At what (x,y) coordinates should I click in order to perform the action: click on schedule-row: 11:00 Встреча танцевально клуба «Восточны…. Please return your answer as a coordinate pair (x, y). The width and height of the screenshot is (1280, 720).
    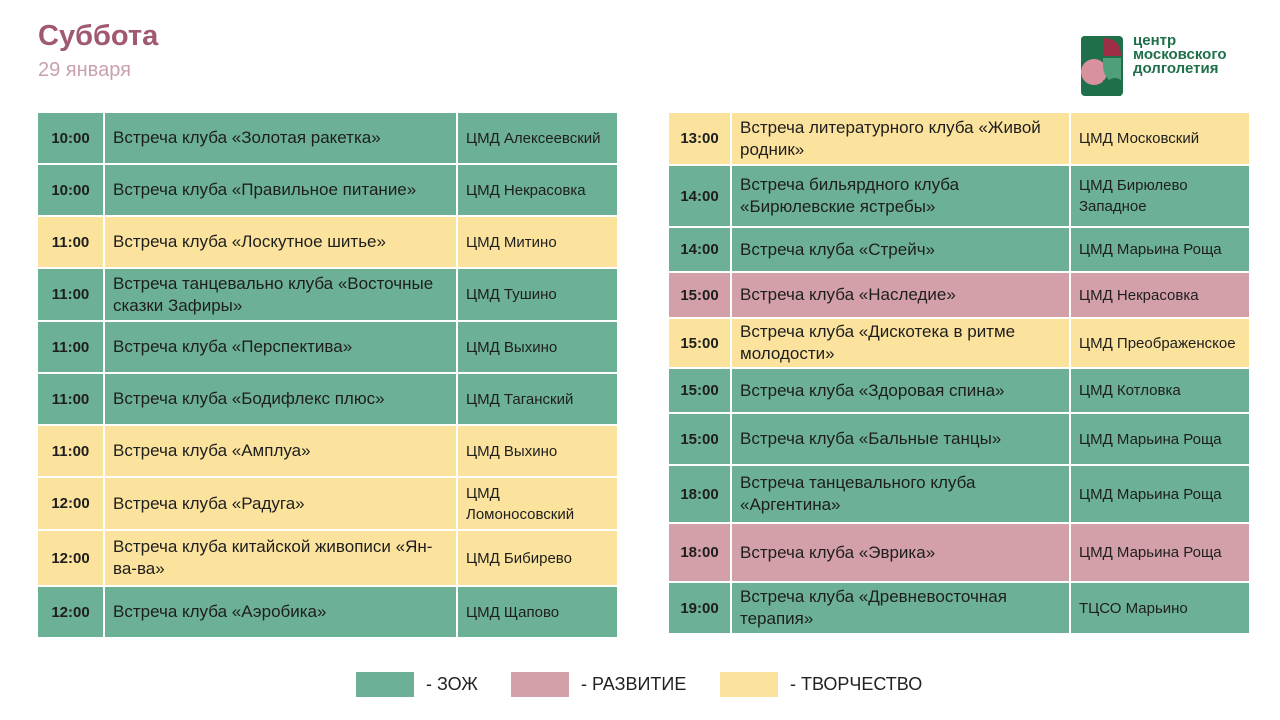
    Looking at the image, I should click on (327, 294).